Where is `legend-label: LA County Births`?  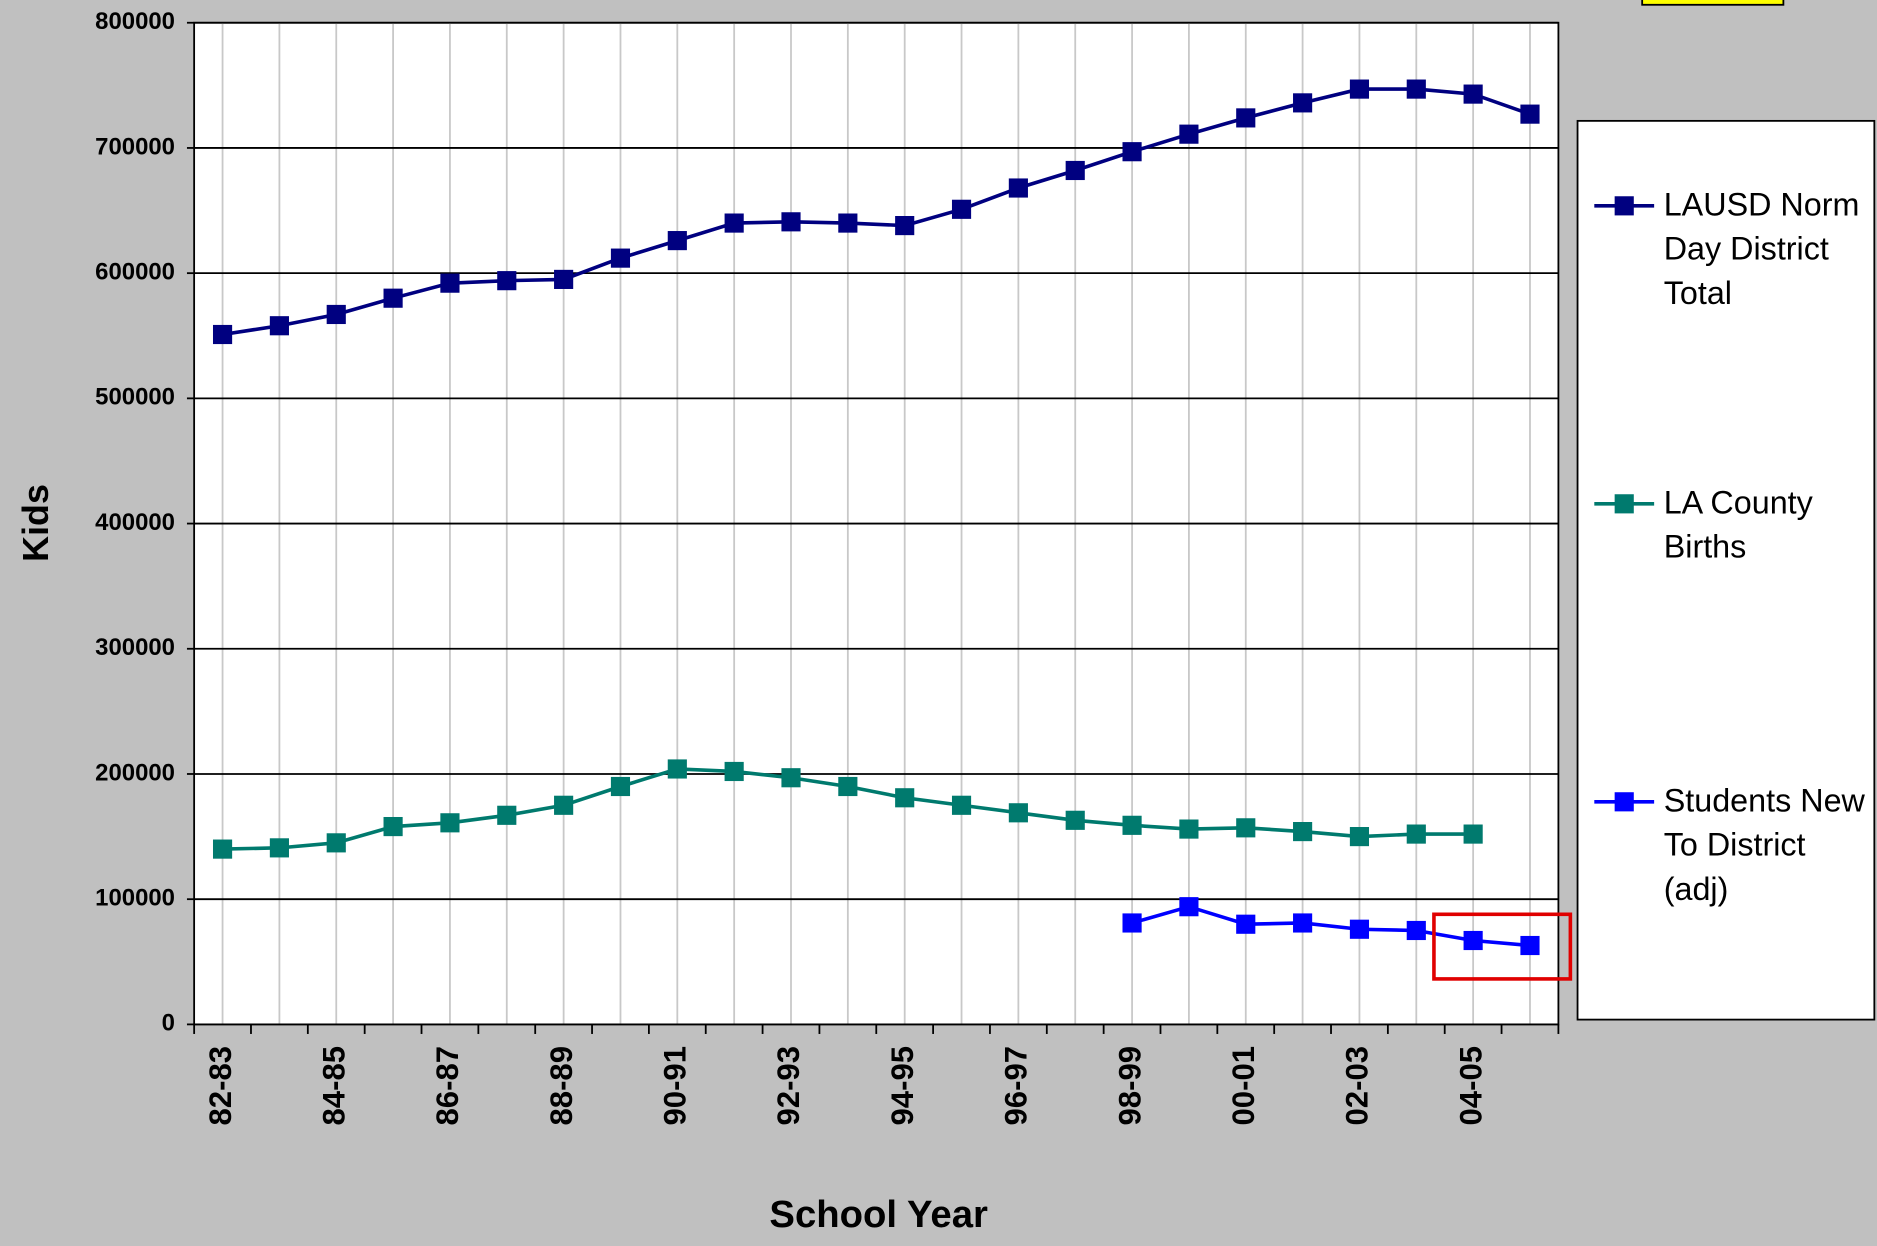
legend-label: LA County Births is located at coordinates (1738, 524).